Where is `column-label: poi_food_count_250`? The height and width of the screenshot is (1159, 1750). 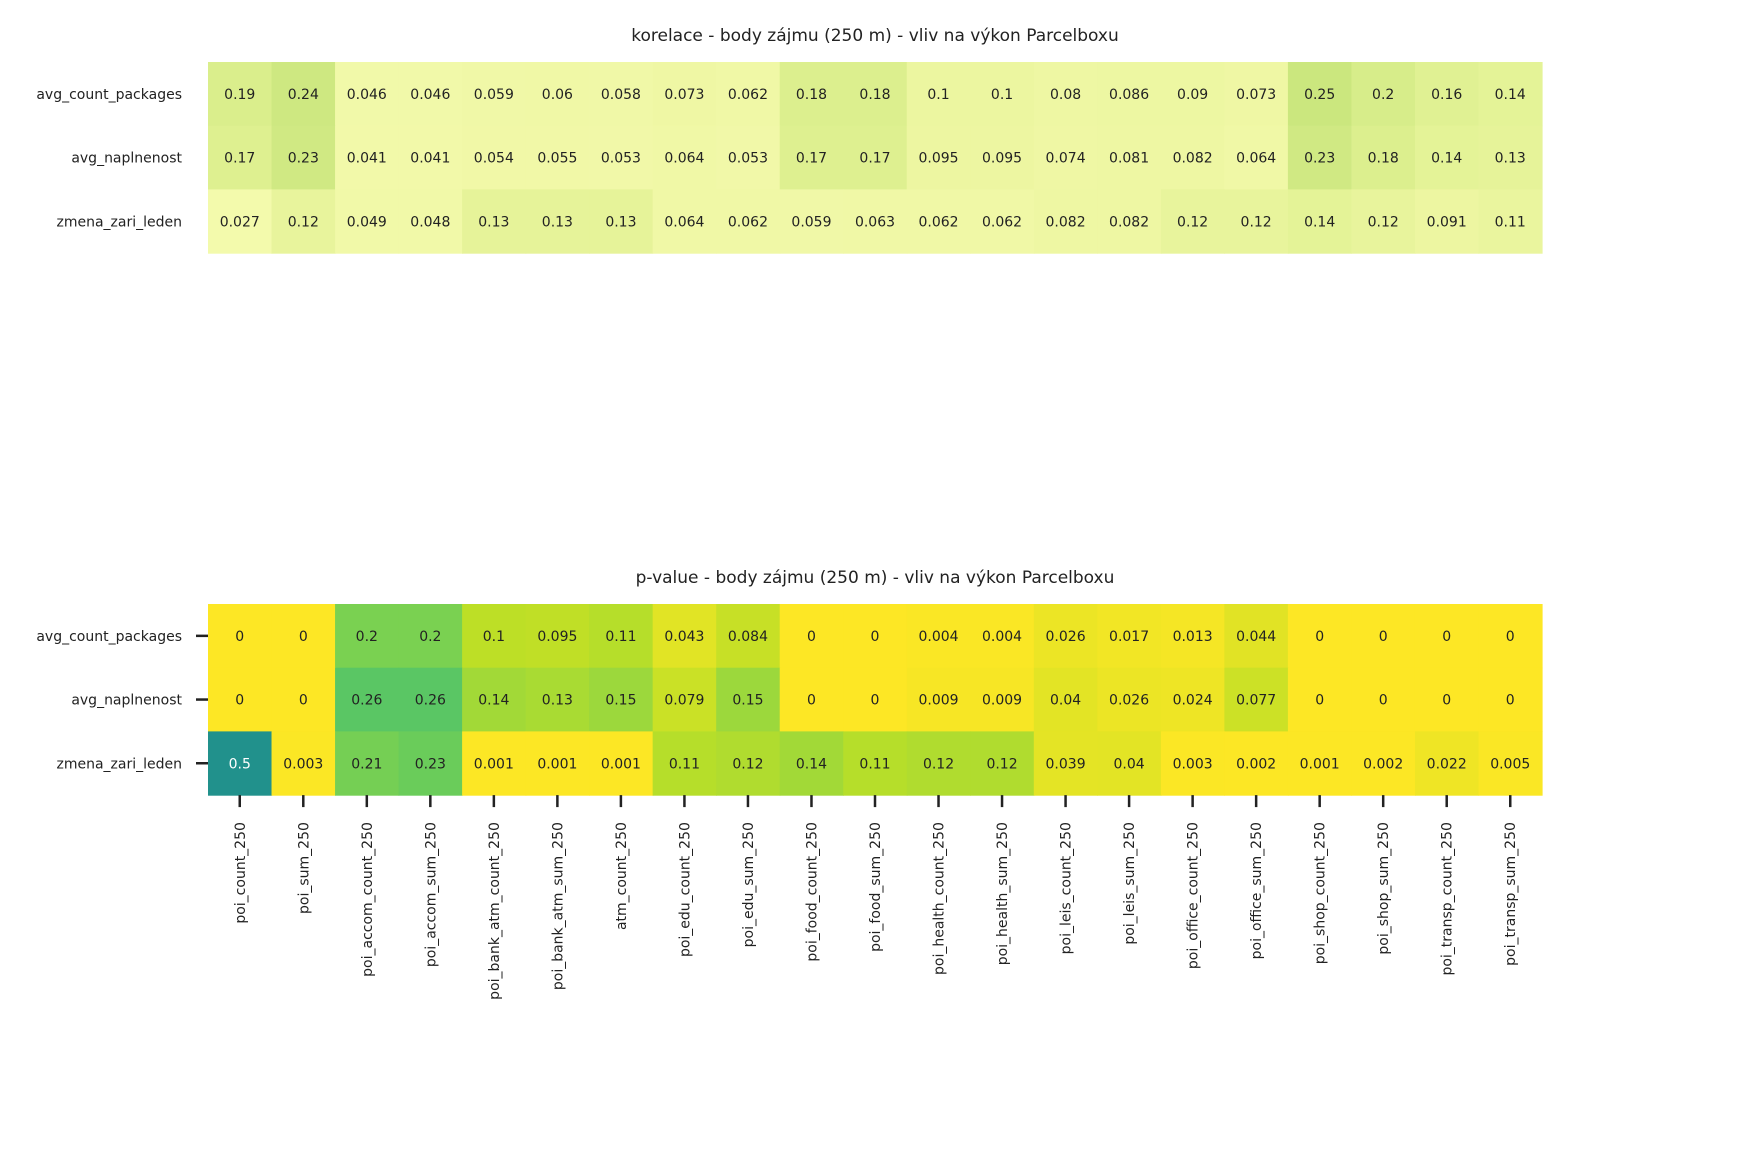 column-label: poi_food_count_250 is located at coordinates (812, 892).